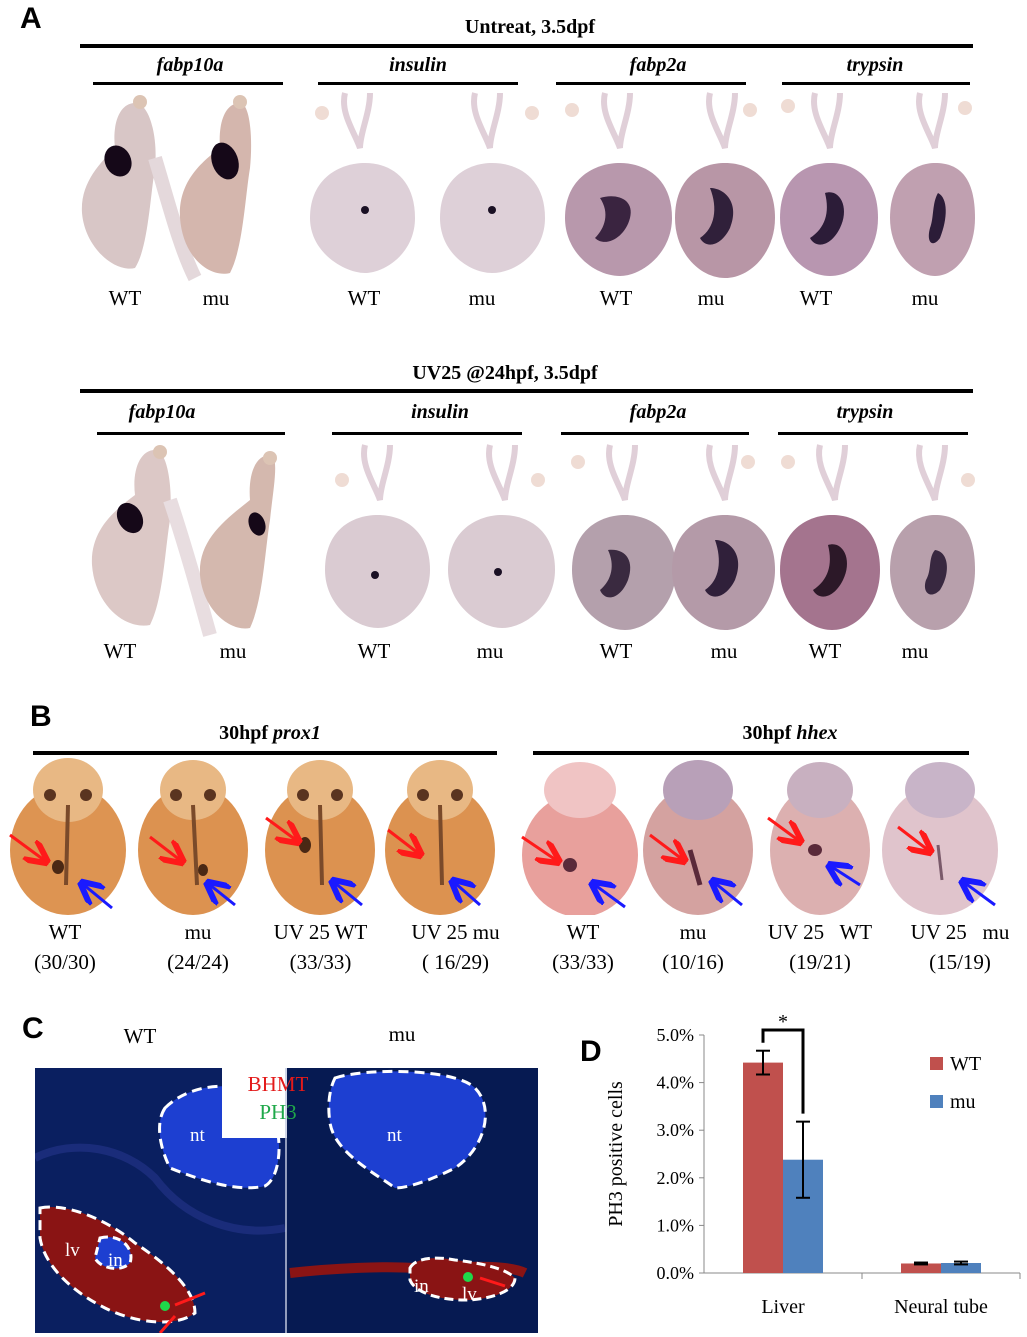 The height and width of the screenshot is (1337, 1027). I want to click on b-label-5-count: (33/33), so click(583, 962).